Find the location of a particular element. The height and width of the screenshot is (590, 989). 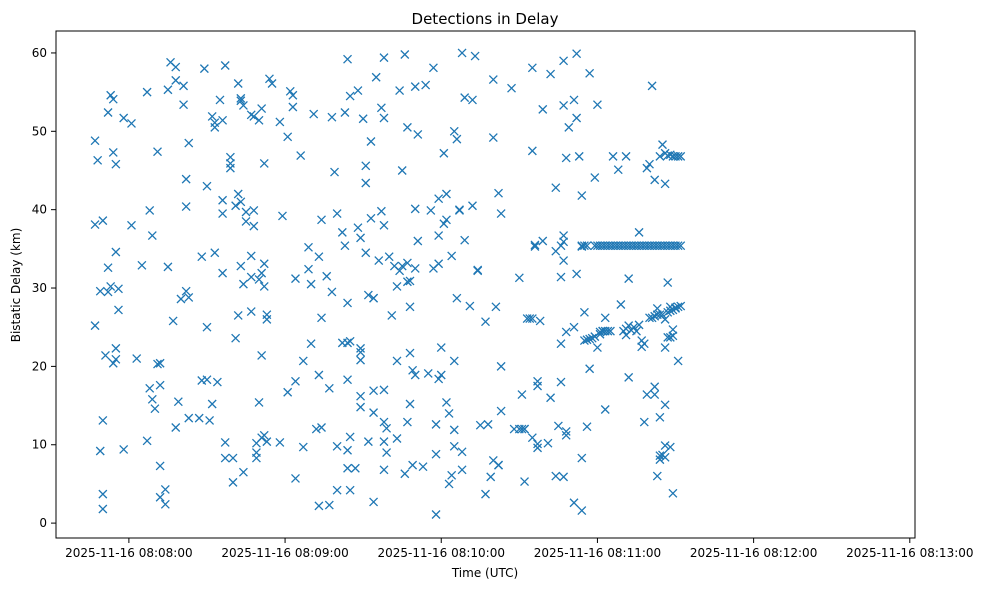

y-tick-label: 10 is located at coordinates (39, 445).